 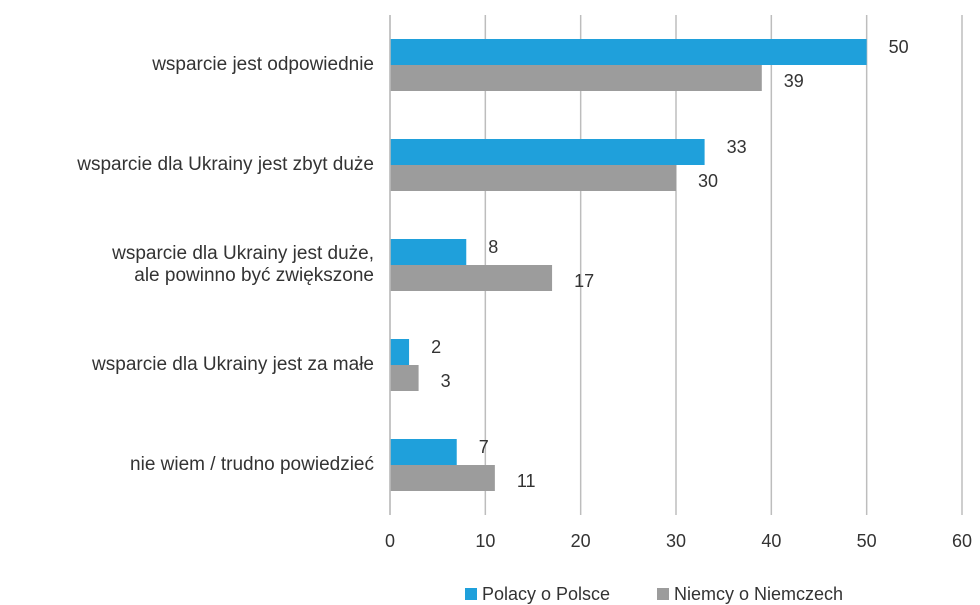 What do you see at coordinates (867, 541) in the screenshot?
I see `x-tick-label: 50` at bounding box center [867, 541].